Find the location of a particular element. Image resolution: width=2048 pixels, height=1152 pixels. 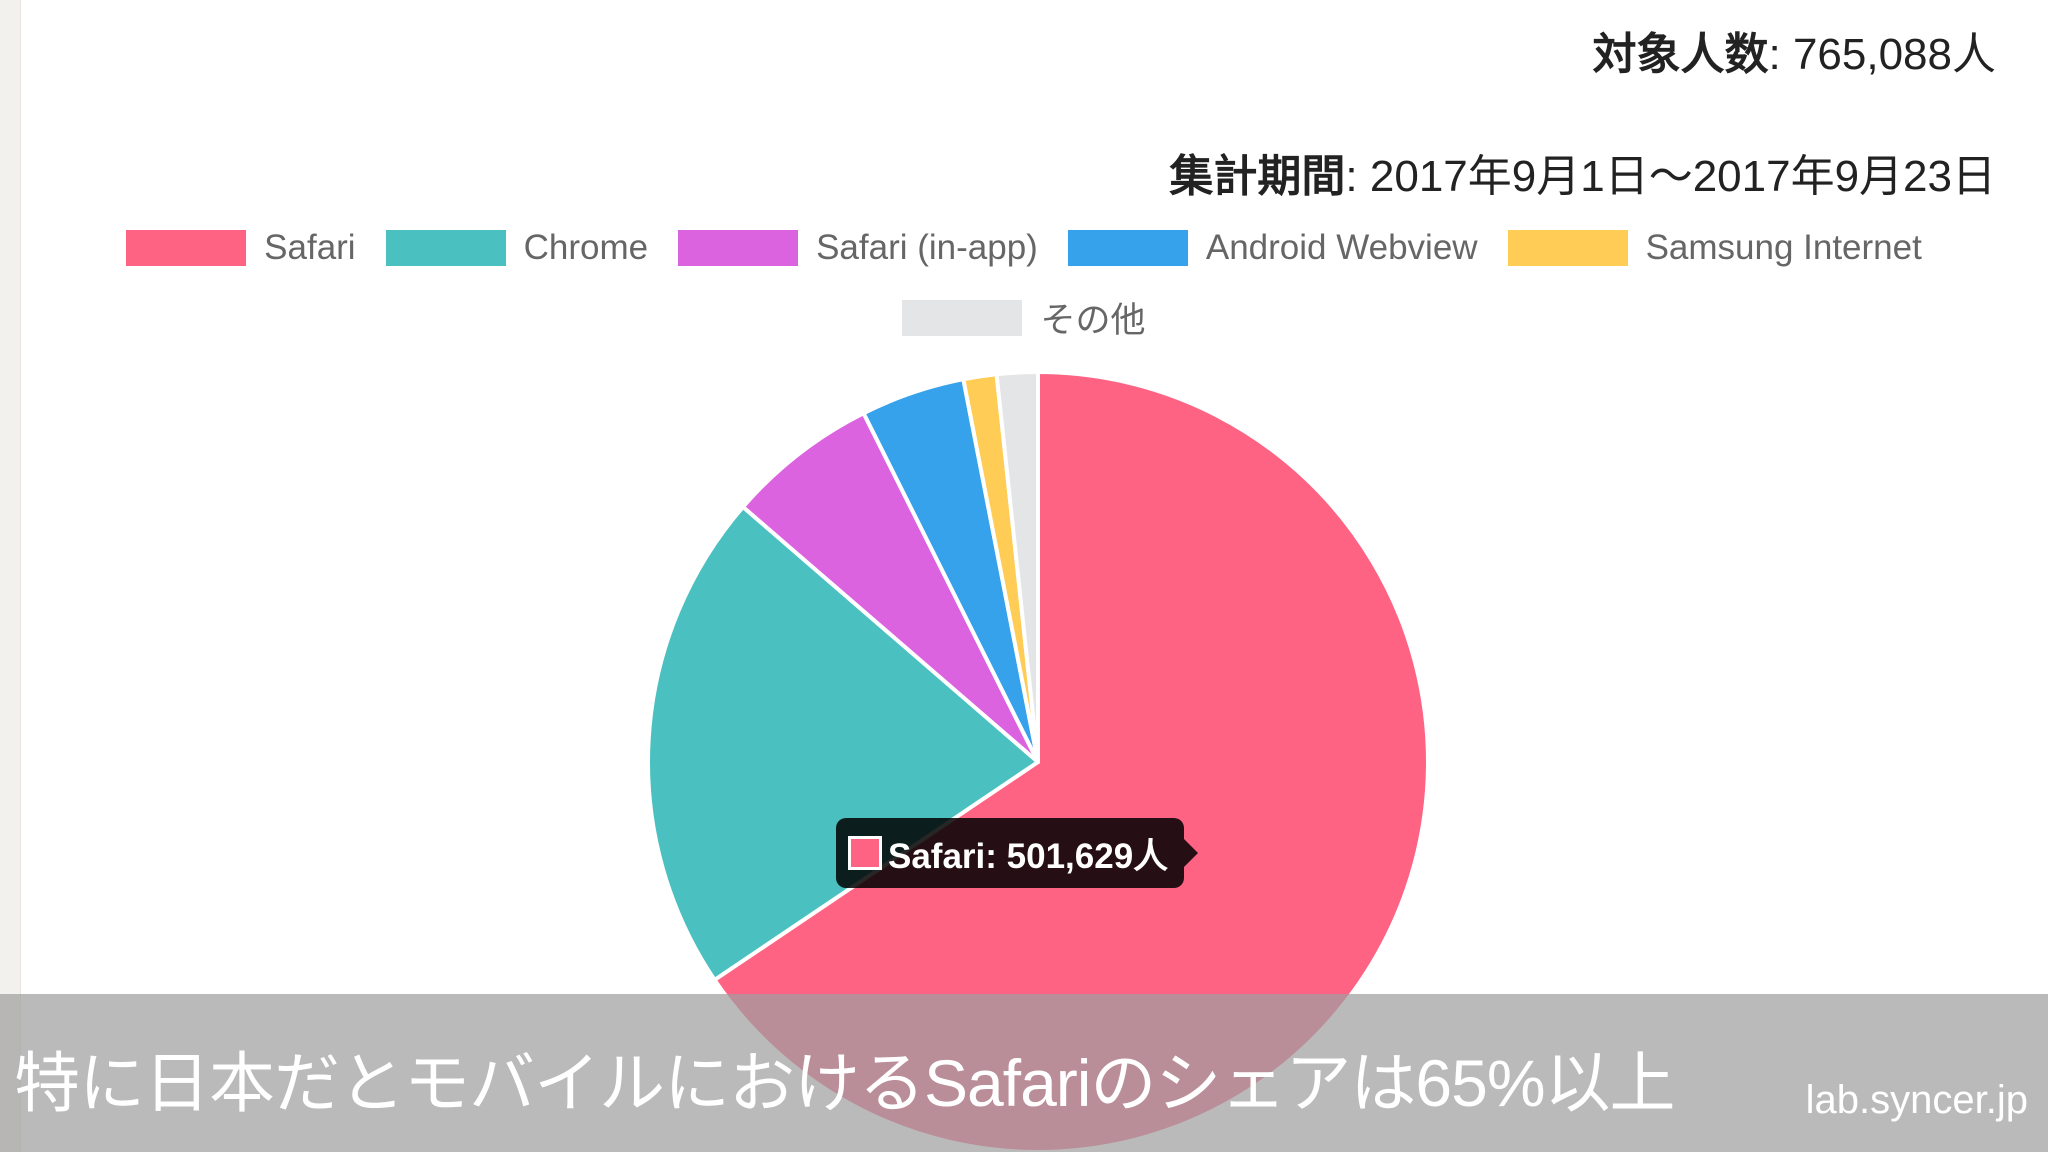

legend-item: Samsung Internet is located at coordinates (1714, 248).